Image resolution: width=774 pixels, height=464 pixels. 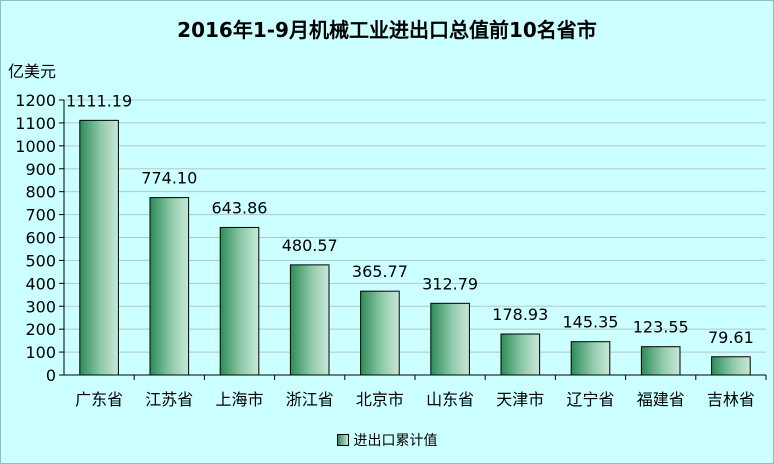 I want to click on x-tick-label: 辽宁省, so click(x=590, y=399).